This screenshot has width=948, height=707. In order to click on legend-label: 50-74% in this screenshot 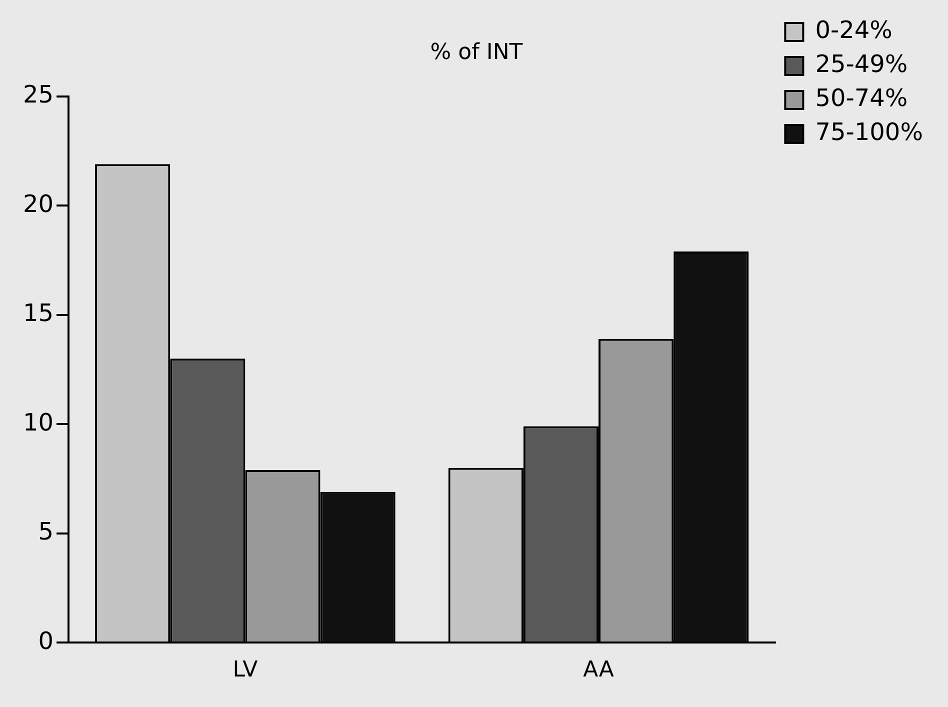, I will do `click(861, 98)`.